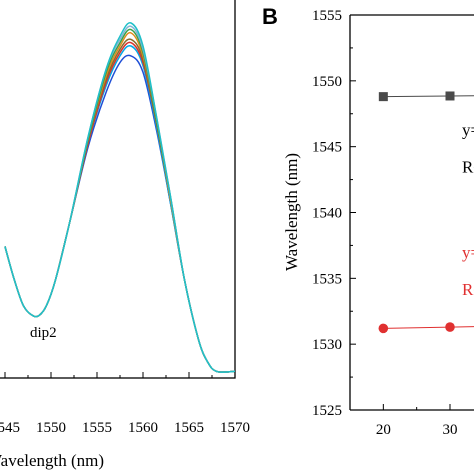  Describe the element at coordinates (383, 430) in the screenshot. I see `x-tick-label: 20` at that location.